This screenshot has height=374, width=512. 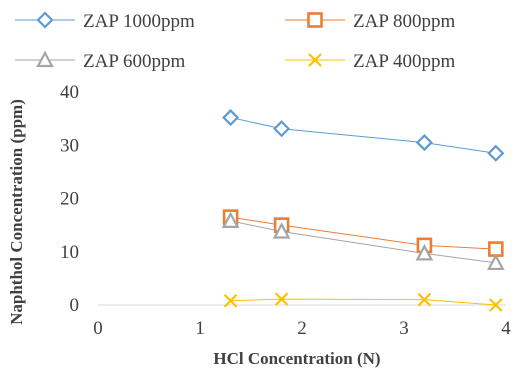 I want to click on legend-label: ZAP 400ppm, so click(x=404, y=61).